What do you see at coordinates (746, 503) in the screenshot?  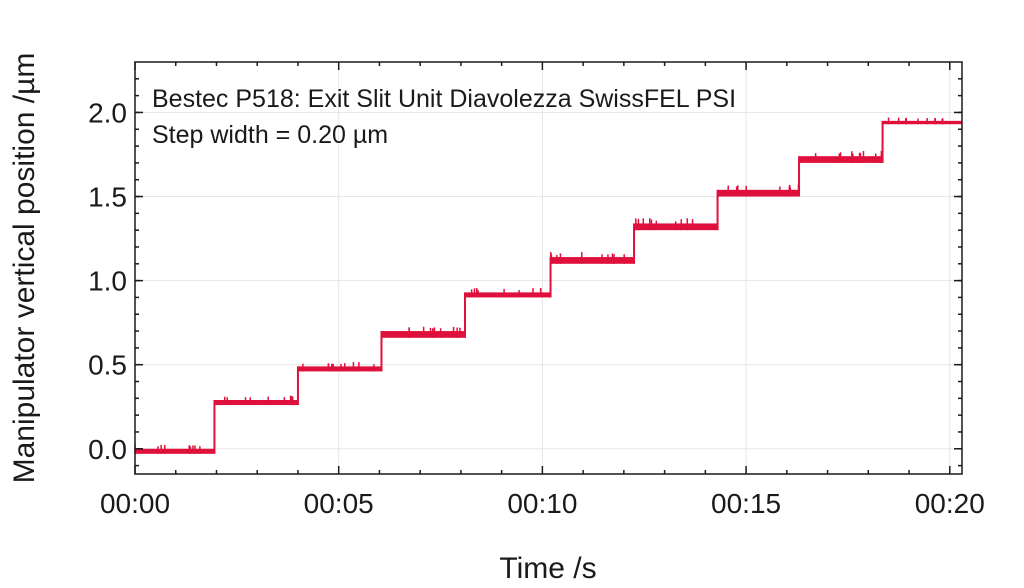 I see `x-tick-label: 00:15` at bounding box center [746, 503].